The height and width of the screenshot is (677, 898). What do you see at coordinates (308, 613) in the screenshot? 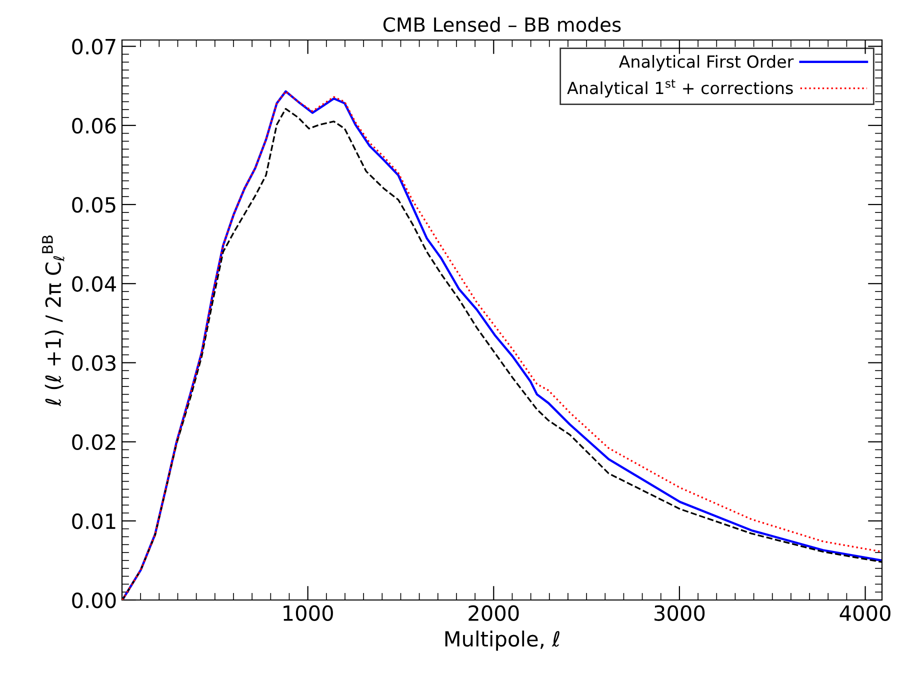
I see `x-tick-label: 1000` at bounding box center [308, 613].